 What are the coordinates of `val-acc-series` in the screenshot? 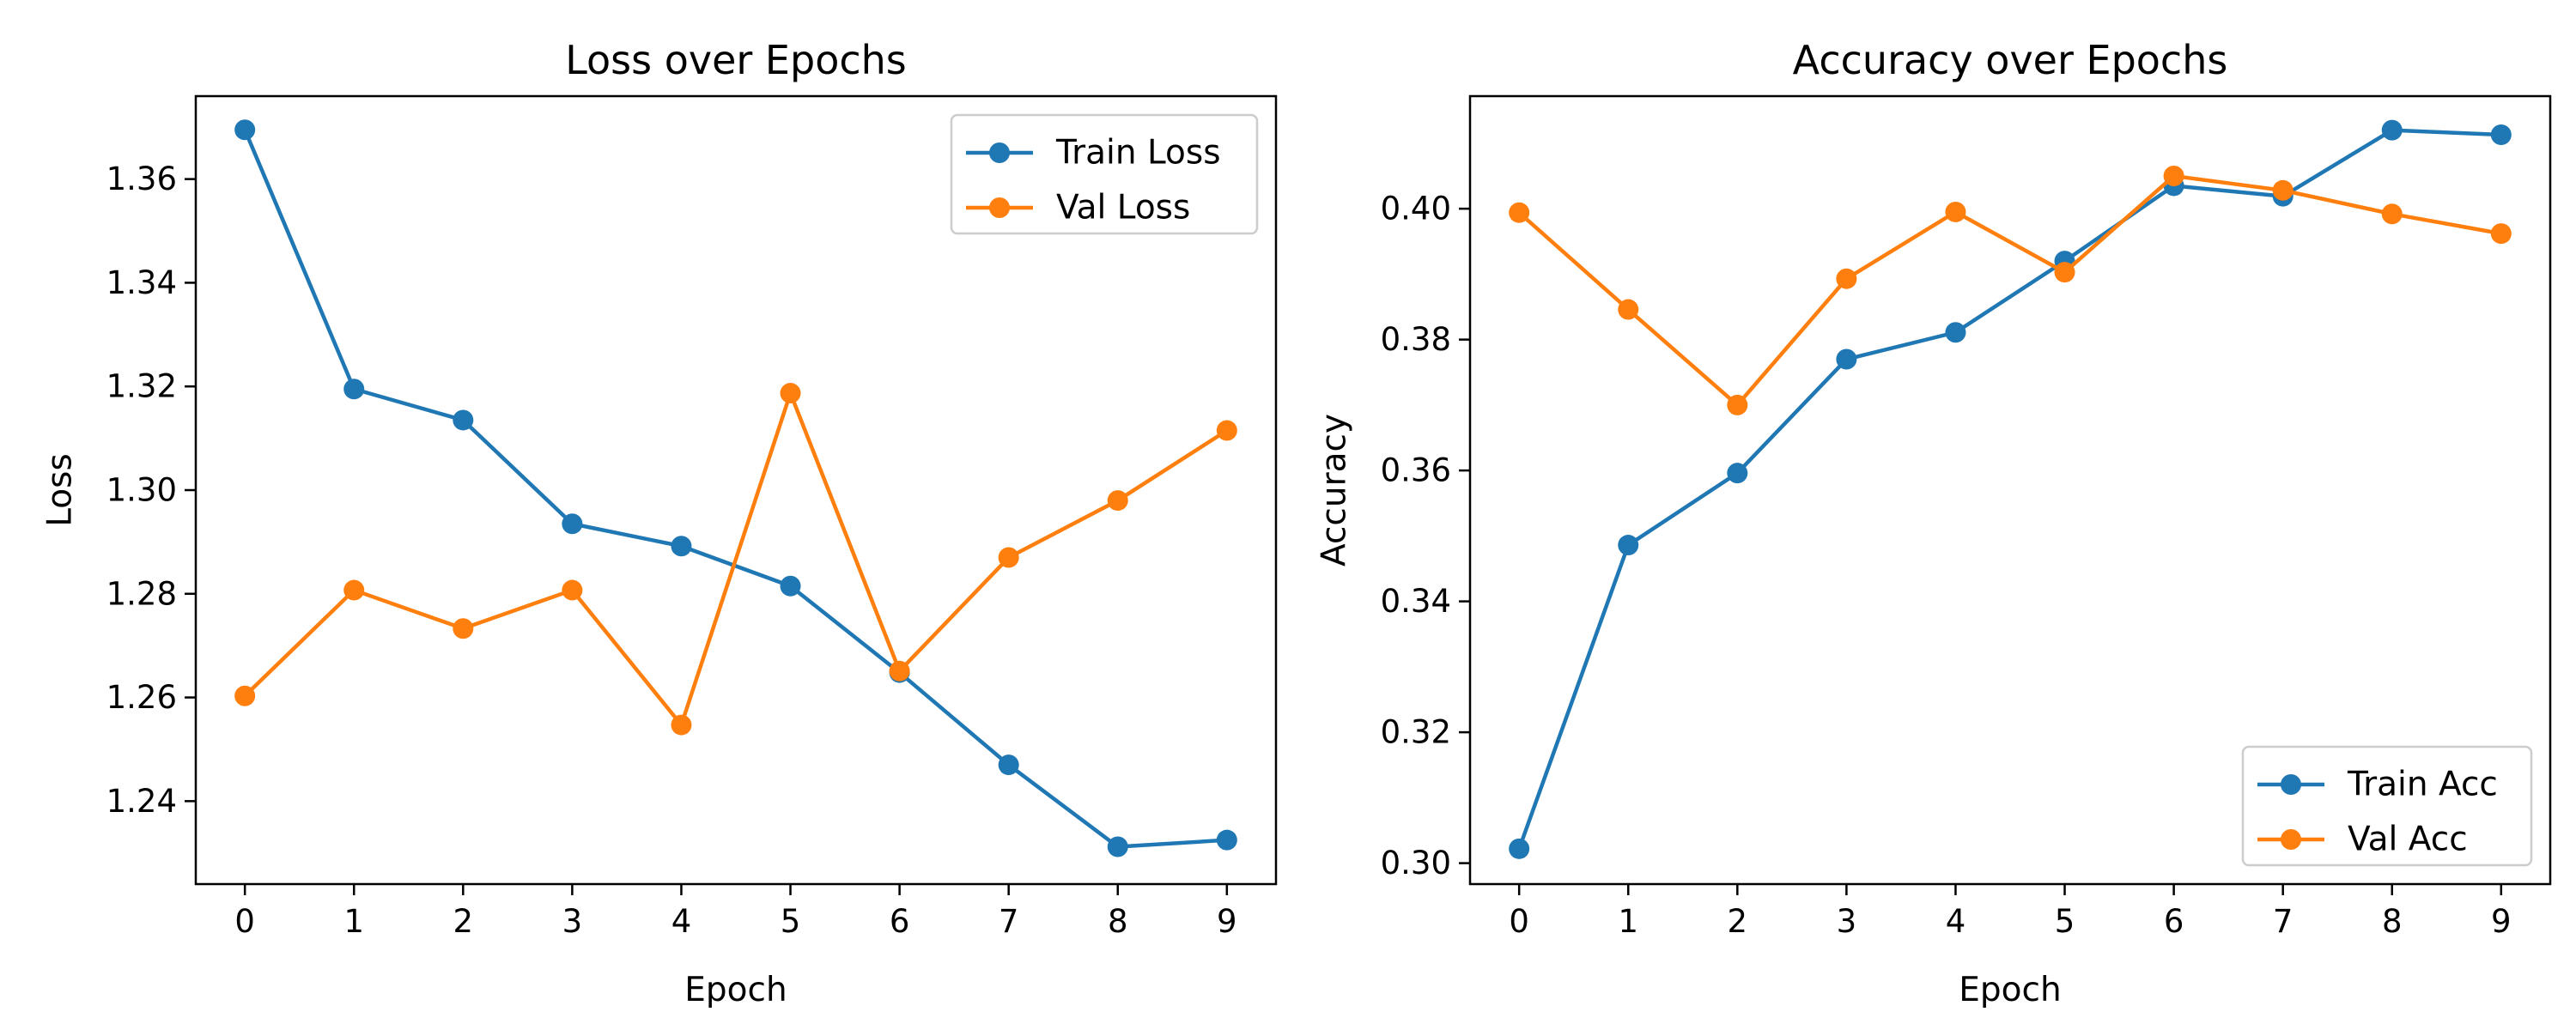 It's located at (2011, 290).